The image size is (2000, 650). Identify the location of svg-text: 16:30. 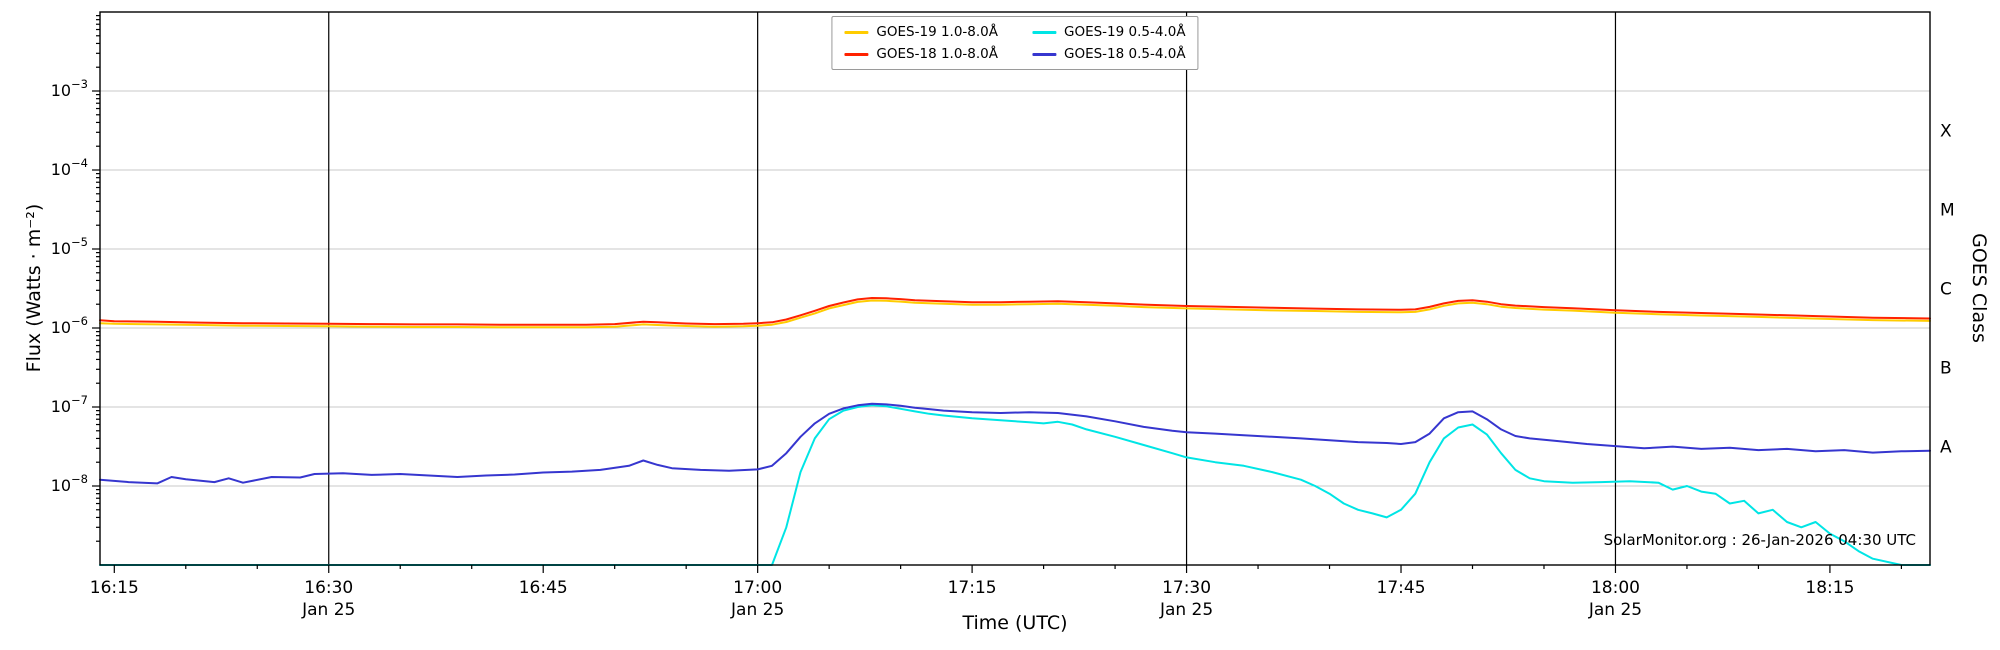
(328, 588).